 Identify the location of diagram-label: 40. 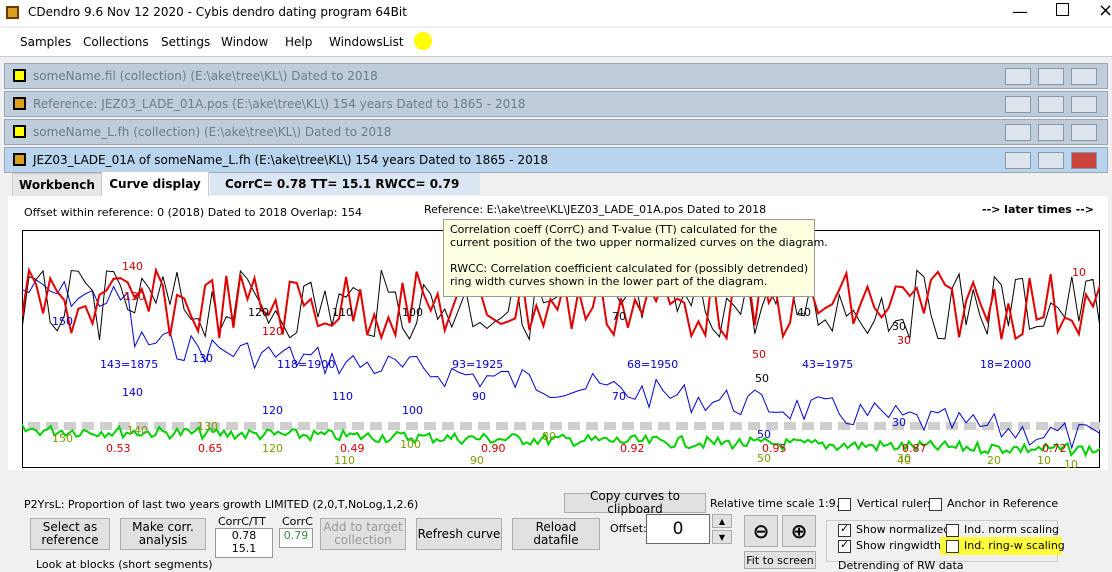
(804, 312).